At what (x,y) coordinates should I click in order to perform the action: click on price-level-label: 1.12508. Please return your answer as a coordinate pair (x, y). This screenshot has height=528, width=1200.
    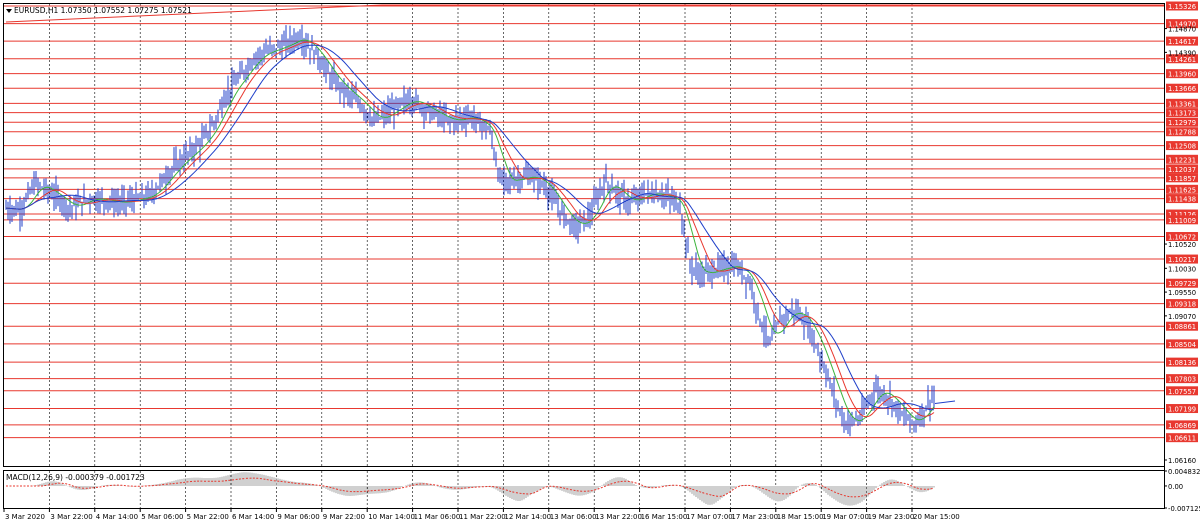
    Looking at the image, I should click on (1182, 147).